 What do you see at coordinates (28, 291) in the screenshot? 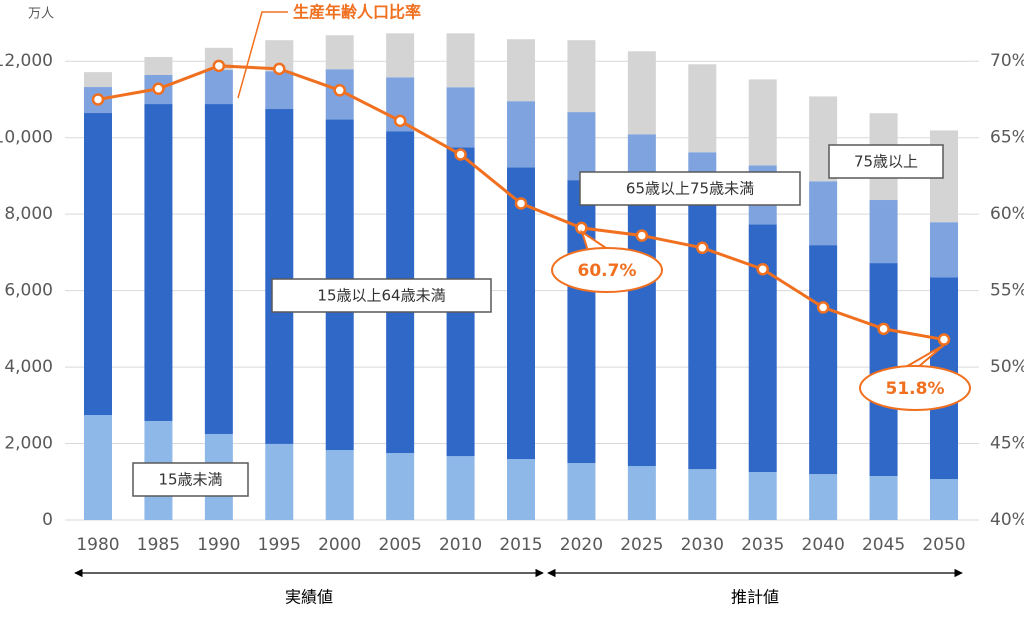
I see `y-tick-label: 6,000` at bounding box center [28, 291].